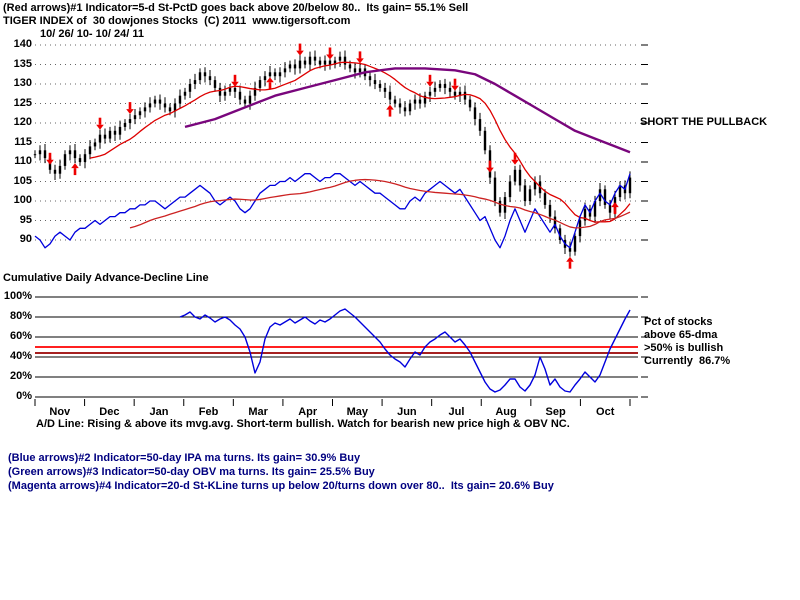 This screenshot has width=800, height=600. I want to click on month-axis-label: Sep, so click(555, 412).